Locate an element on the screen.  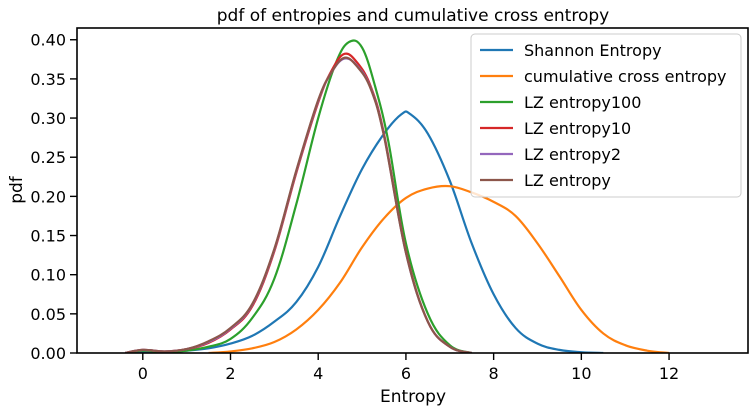
y-axis: 0.00 0.05 0.10 0.15 0.20 0.25 0.30 0.35 0.40 is located at coordinates (53, 197).